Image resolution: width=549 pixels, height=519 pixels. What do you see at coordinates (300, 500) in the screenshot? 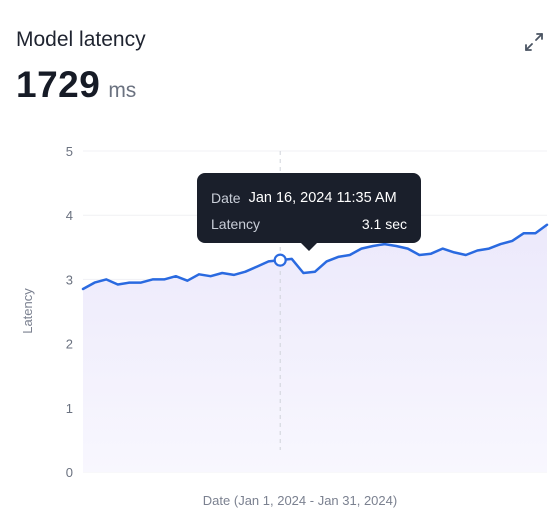
I see `x-axis-label: Date (Jan 1, 2024 - Jan 31, 2024)` at bounding box center [300, 500].